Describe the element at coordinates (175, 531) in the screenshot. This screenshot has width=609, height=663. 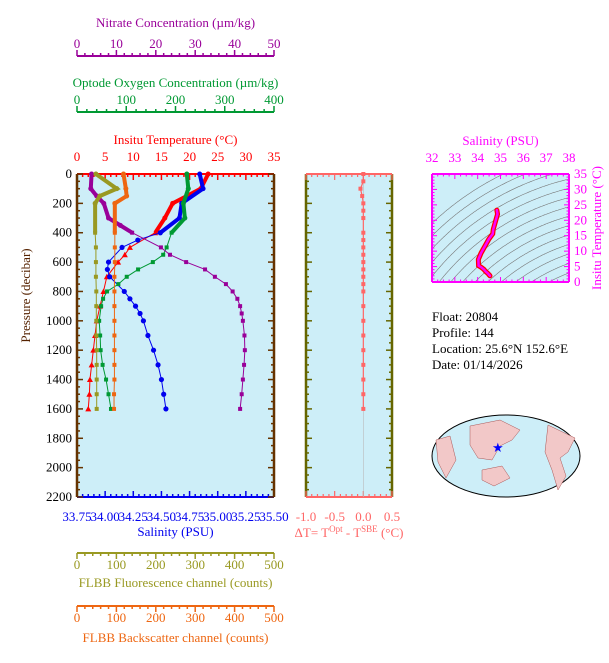
I see `salinity-axis-title: Salinity (PSU)` at that location.